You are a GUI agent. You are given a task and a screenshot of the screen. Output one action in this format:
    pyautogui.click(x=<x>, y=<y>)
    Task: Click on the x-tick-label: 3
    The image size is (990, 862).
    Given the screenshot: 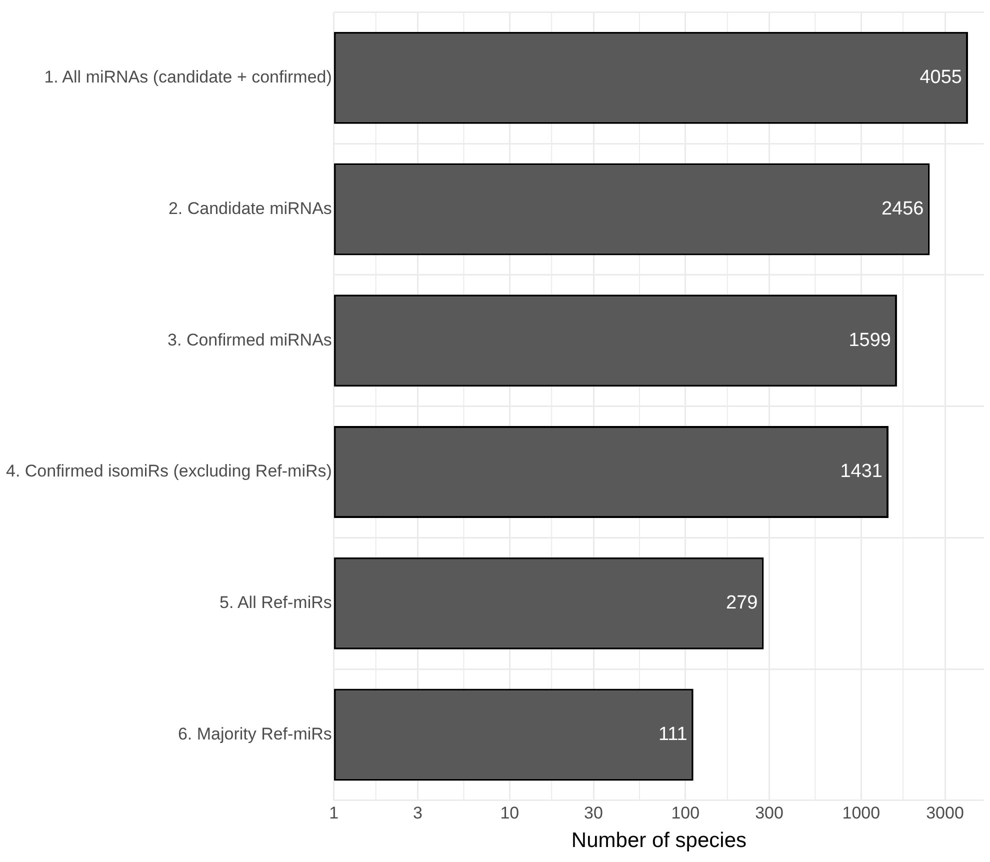 What is the action you would take?
    pyautogui.click(x=417, y=812)
    